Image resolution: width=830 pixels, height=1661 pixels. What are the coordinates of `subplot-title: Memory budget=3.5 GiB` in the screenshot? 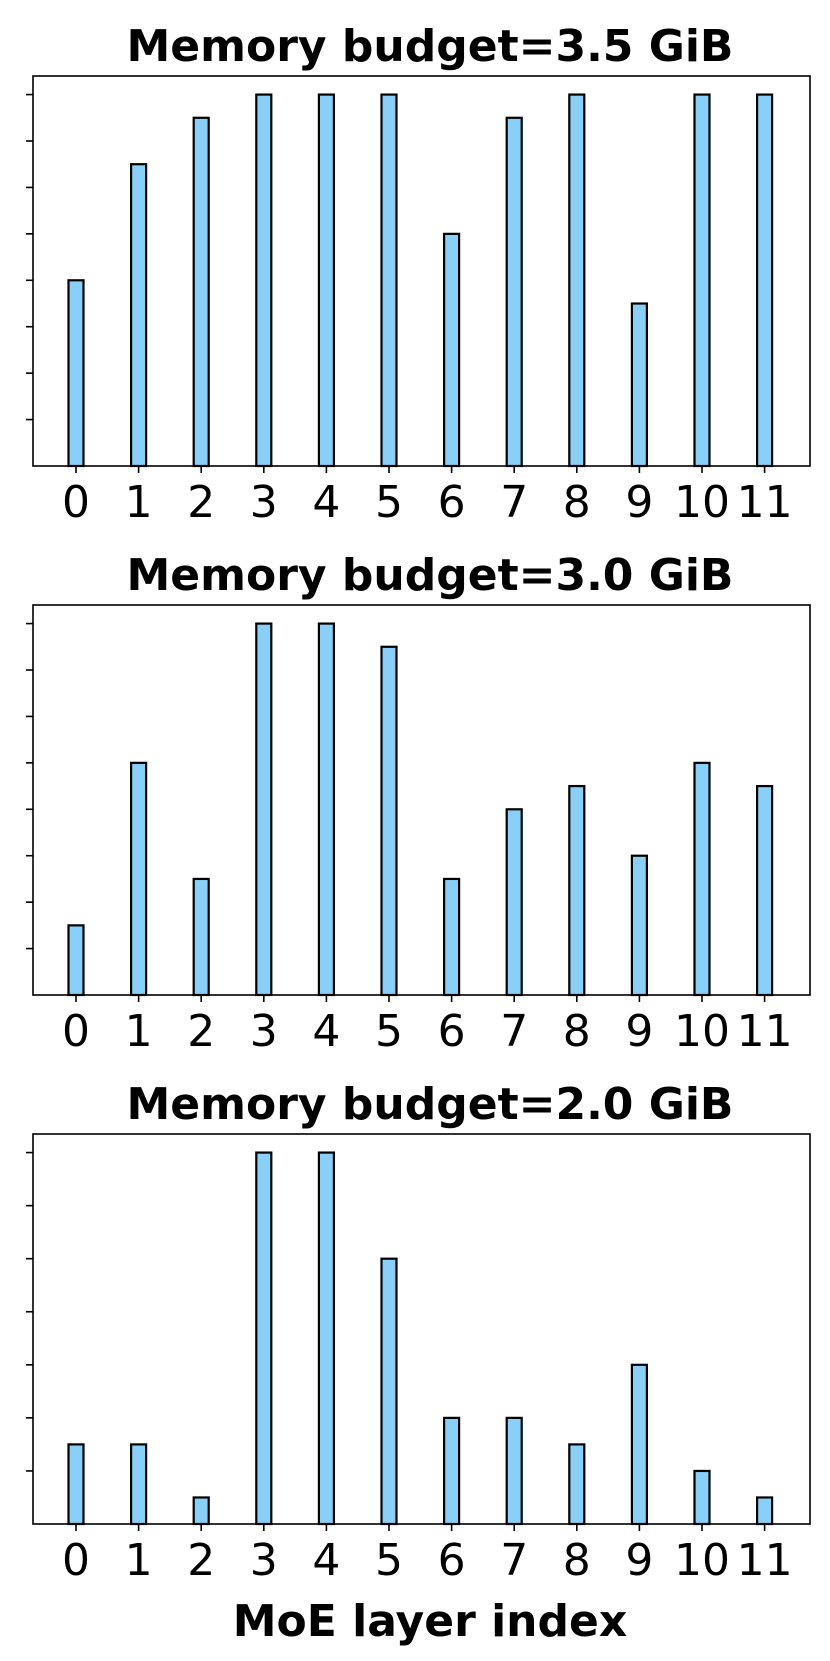 It's located at (430, 46).